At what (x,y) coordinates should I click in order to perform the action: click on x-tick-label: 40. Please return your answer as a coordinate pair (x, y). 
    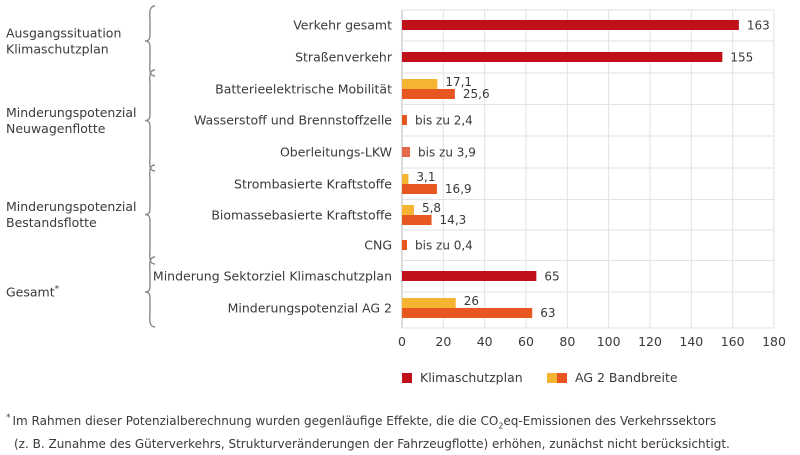
    Looking at the image, I should click on (485, 341).